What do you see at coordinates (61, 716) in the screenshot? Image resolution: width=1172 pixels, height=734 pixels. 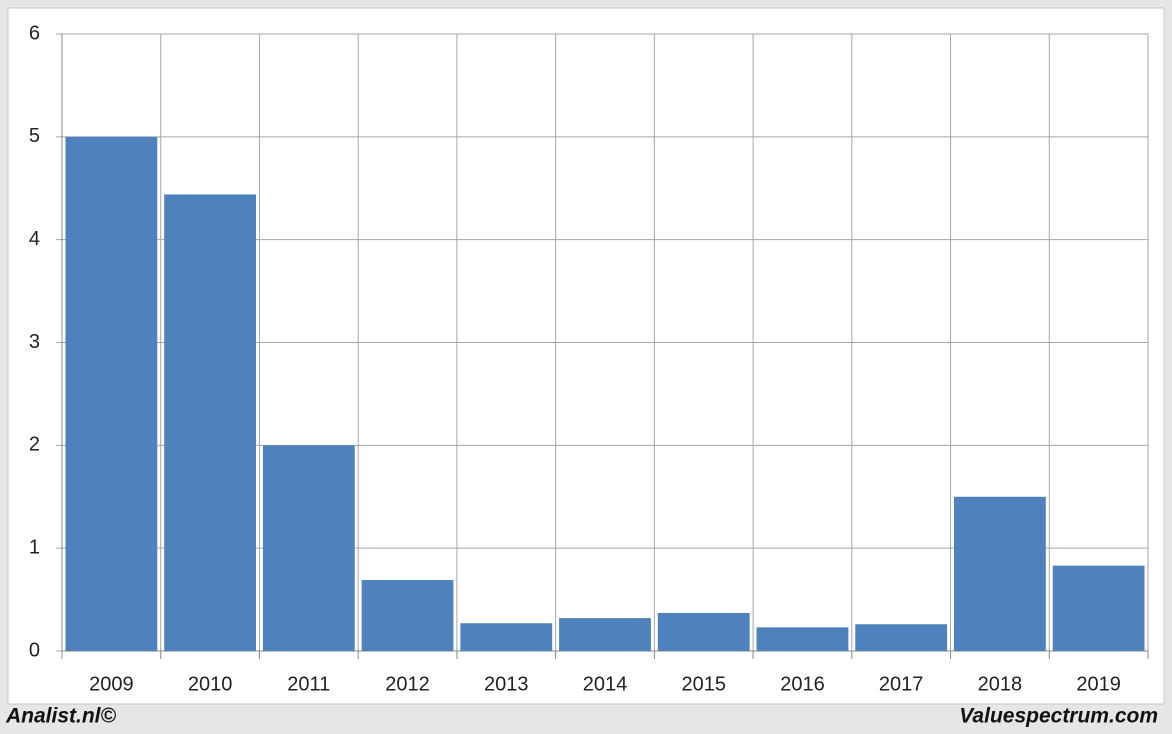 I see `footer-left: Analist.nl©` at bounding box center [61, 716].